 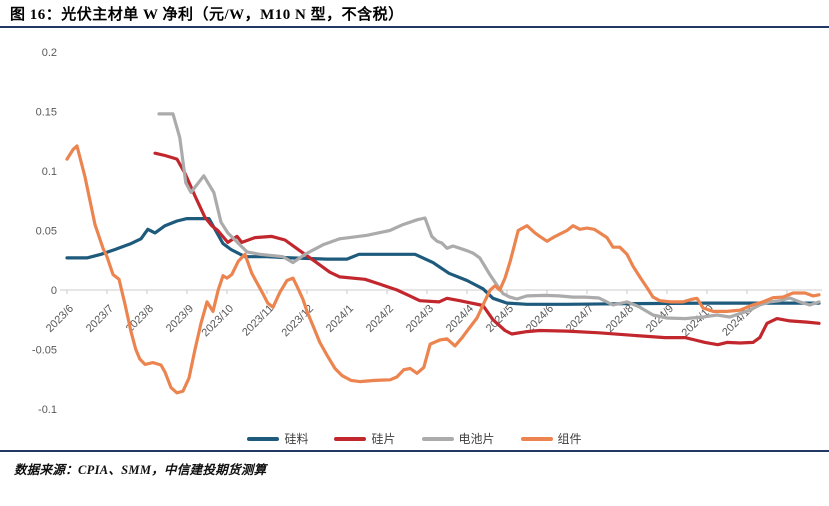 I want to click on legend-swatch-cell, so click(x=437, y=439).